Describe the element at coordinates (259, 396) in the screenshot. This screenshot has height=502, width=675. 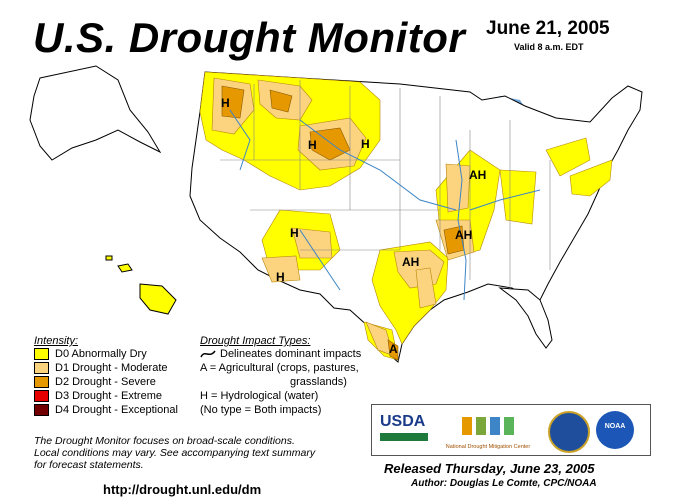
I see `impact-hydrological: H = Hydrological (water)` at that location.